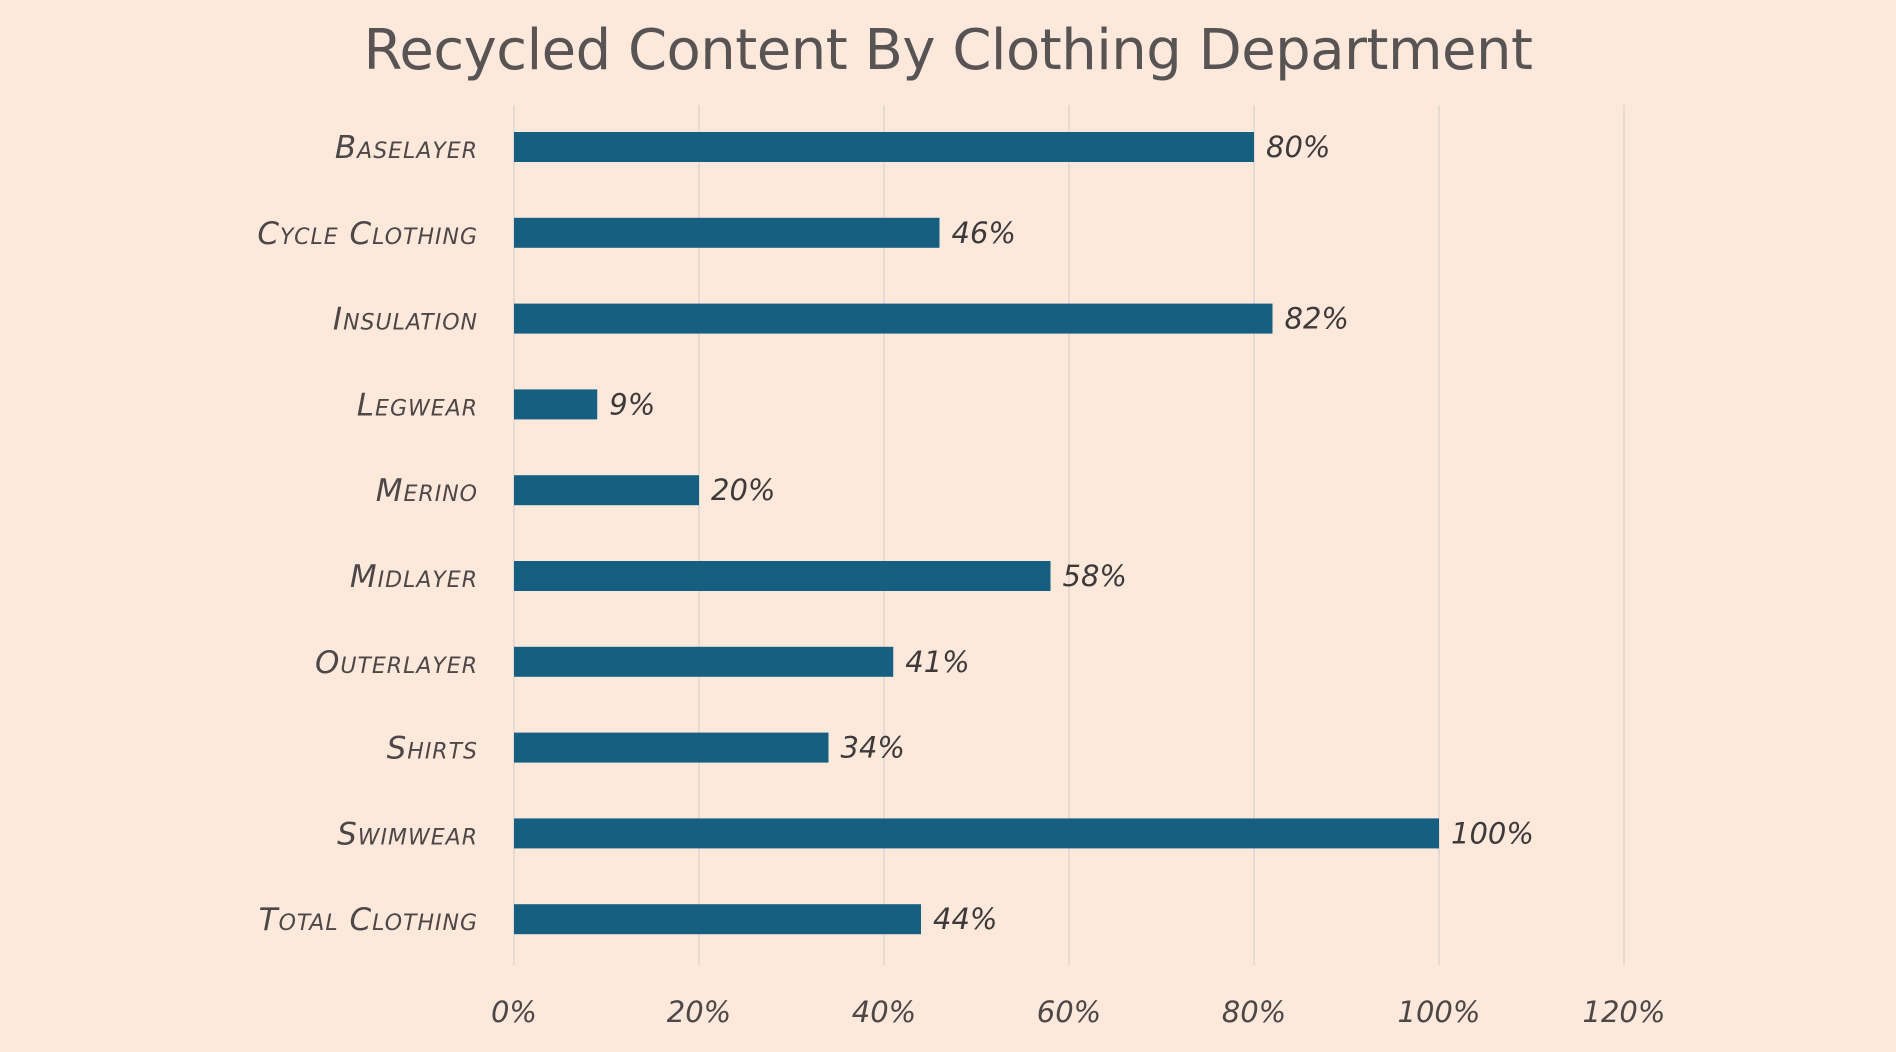 Image resolution: width=1896 pixels, height=1052 pixels. I want to click on category-label: Legwear, so click(417, 405).